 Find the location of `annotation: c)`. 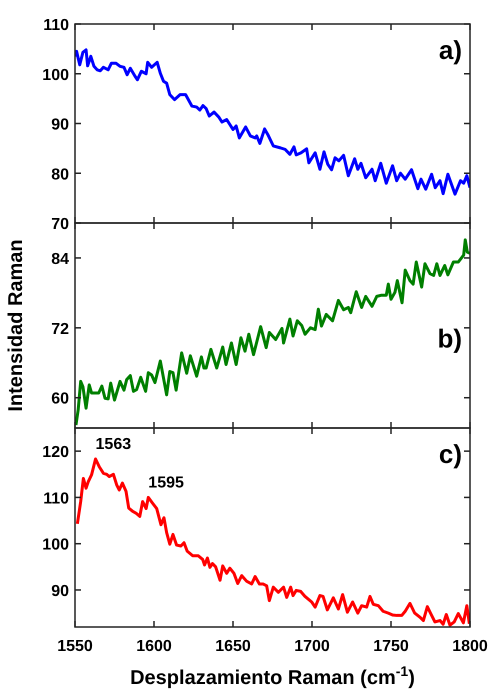

annotation: c) is located at coordinates (450, 454).